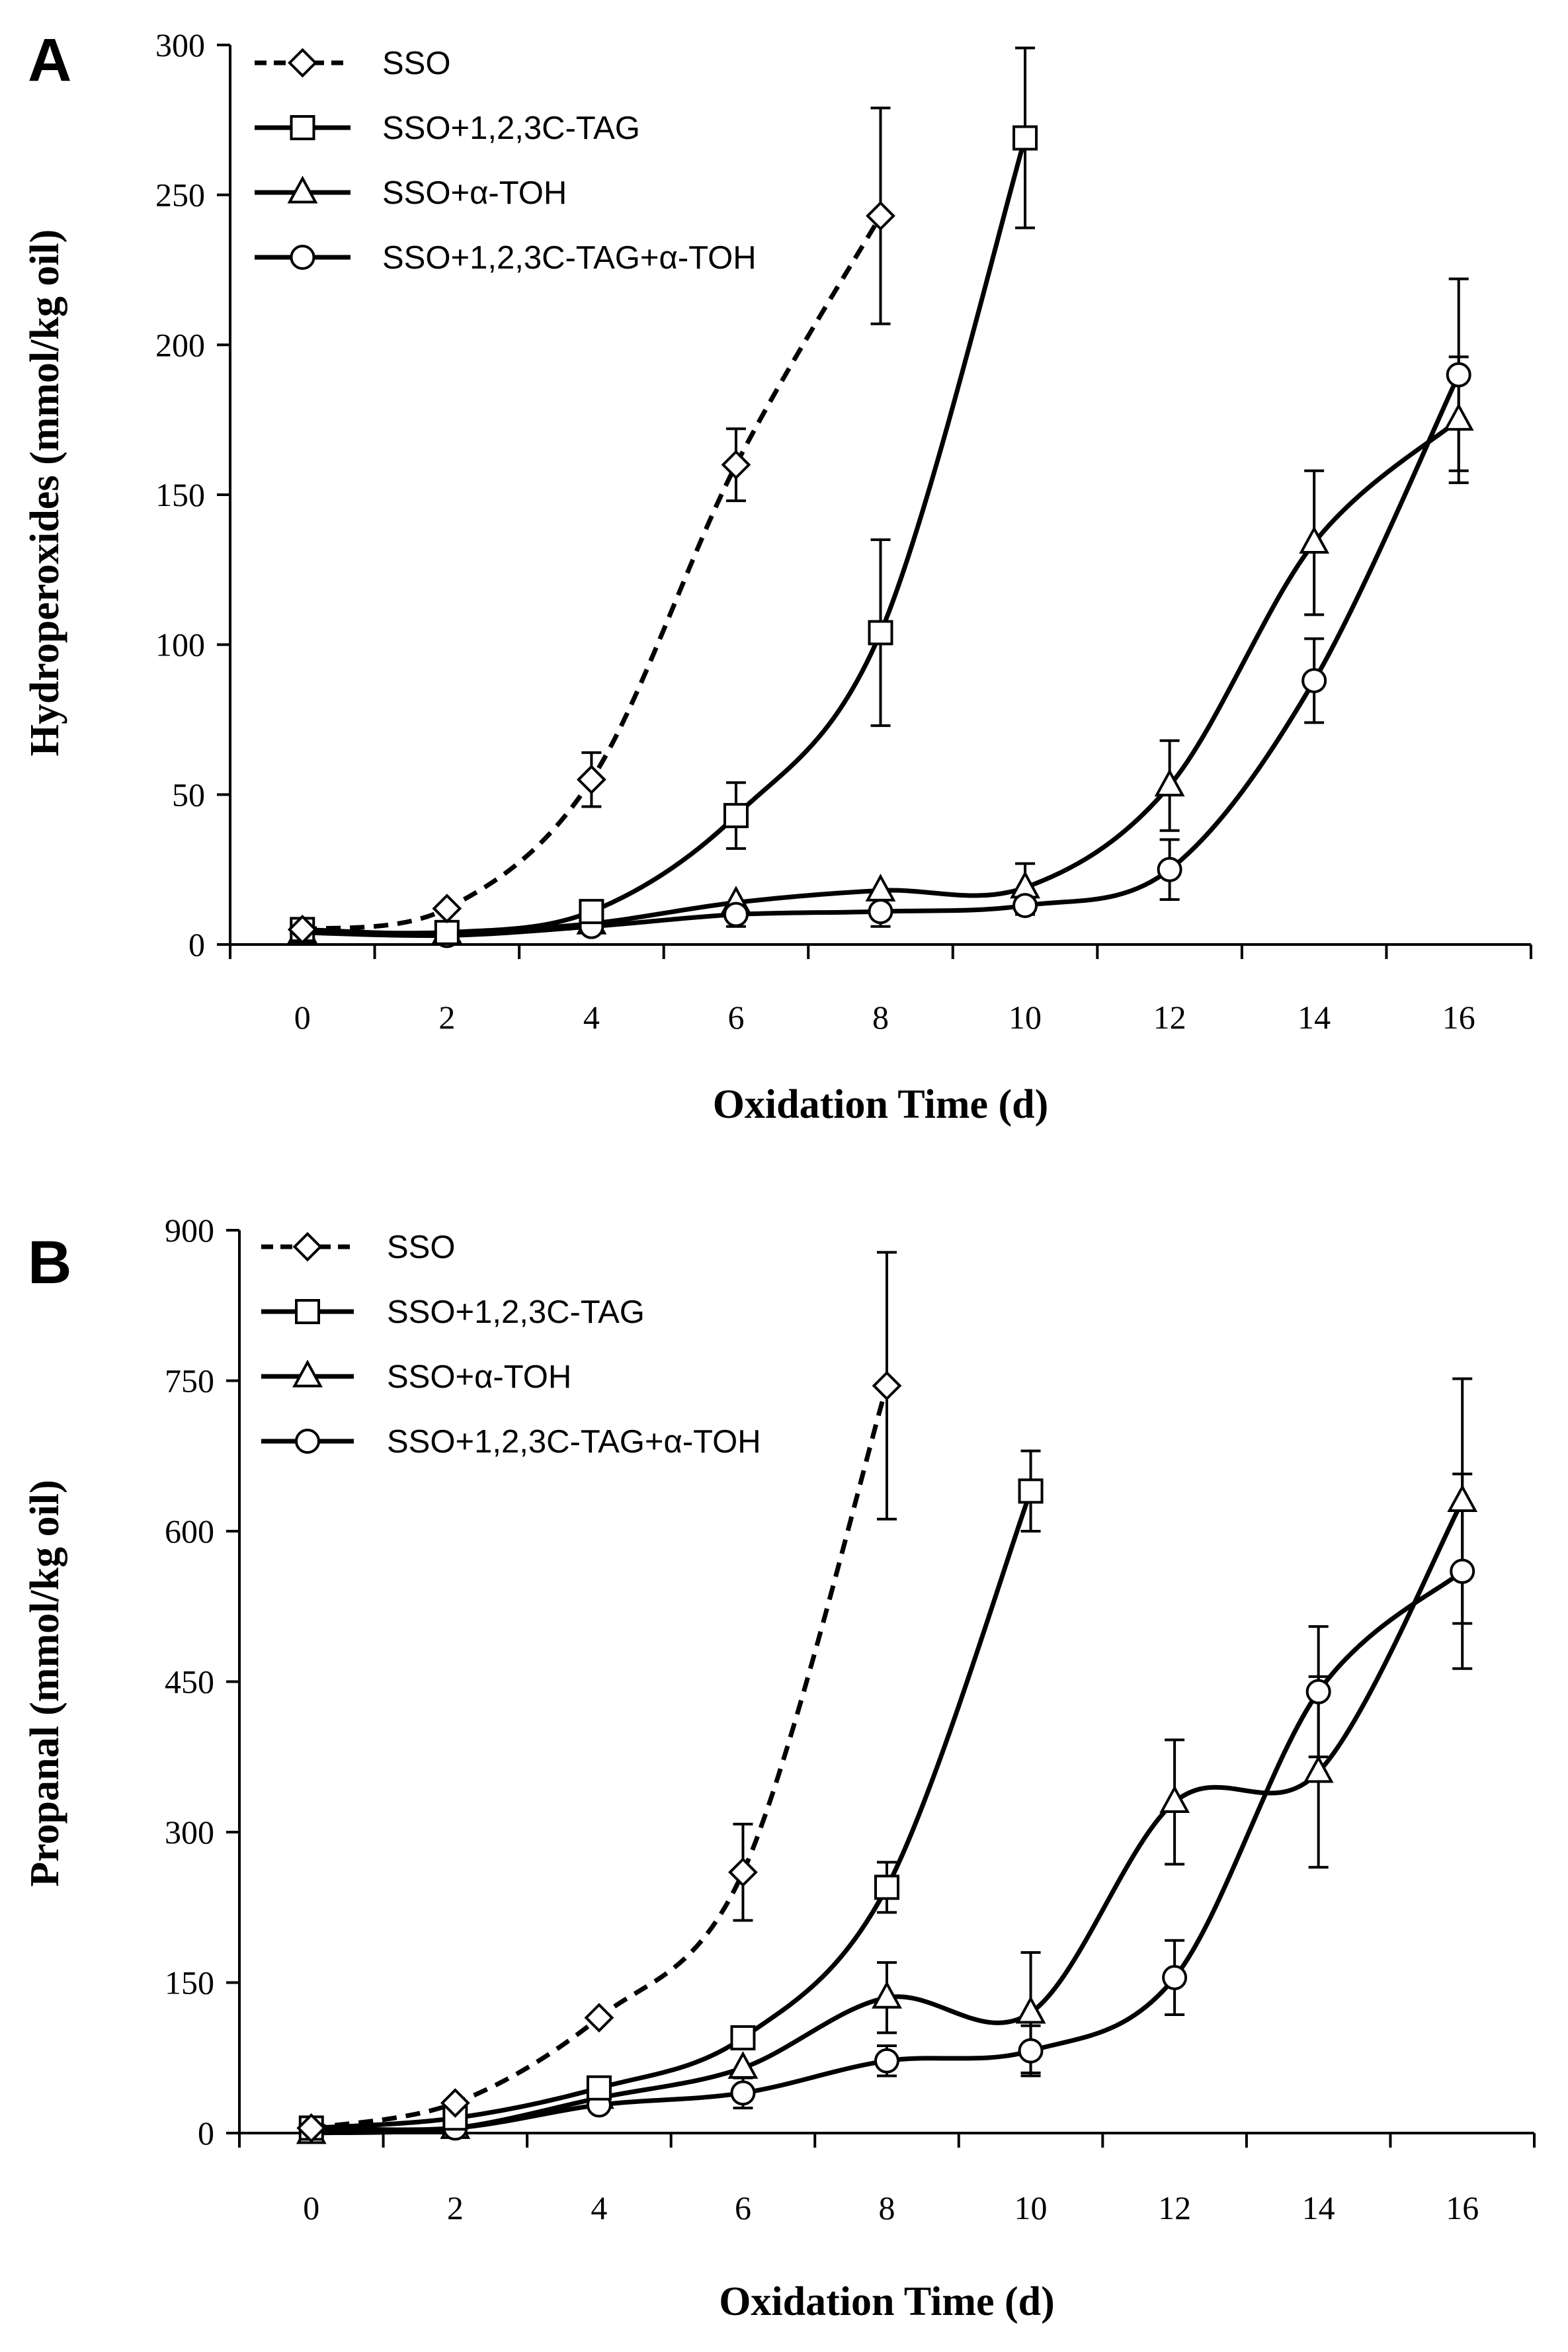 The width and height of the screenshot is (1568, 2352). What do you see at coordinates (49, 1262) in the screenshot?
I see `panel-label: B` at bounding box center [49, 1262].